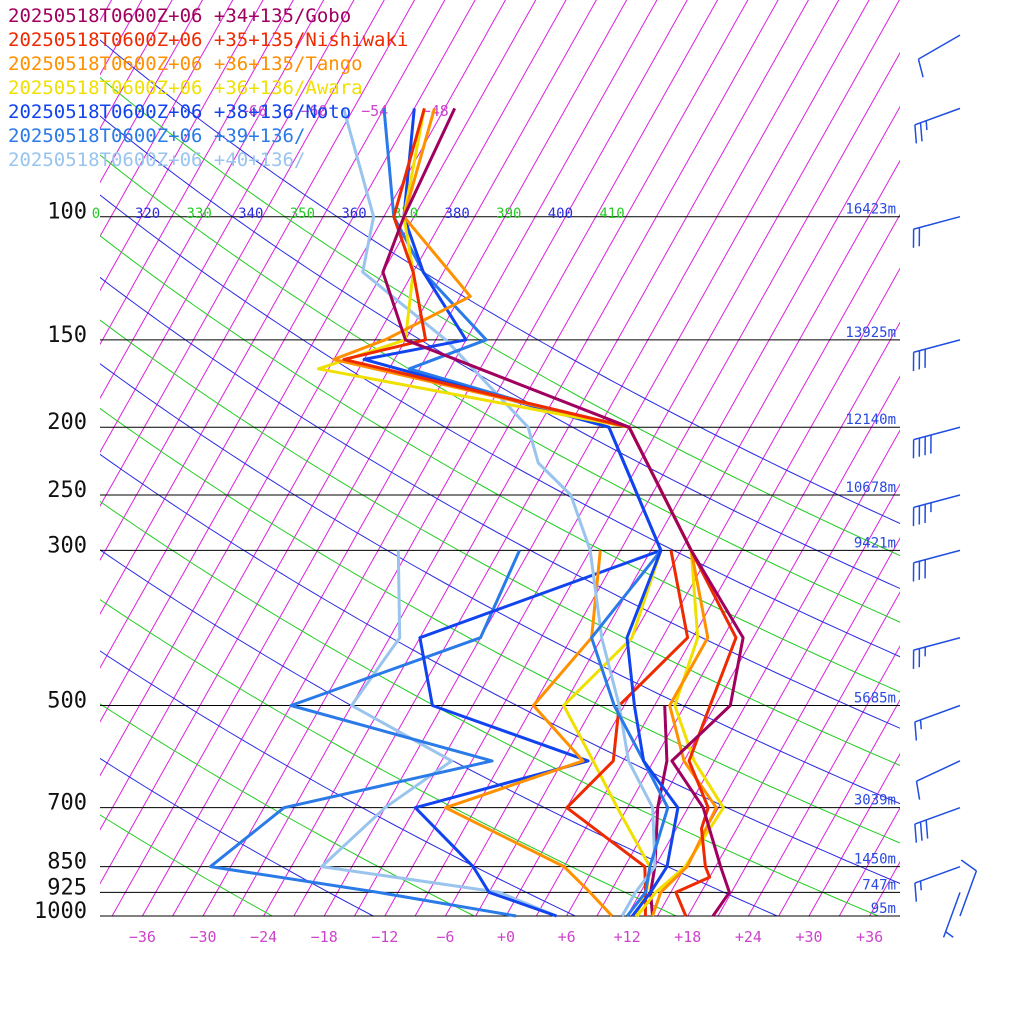 This screenshot has height=1024, width=1024. I want to click on theta-label: 0, so click(96, 214).